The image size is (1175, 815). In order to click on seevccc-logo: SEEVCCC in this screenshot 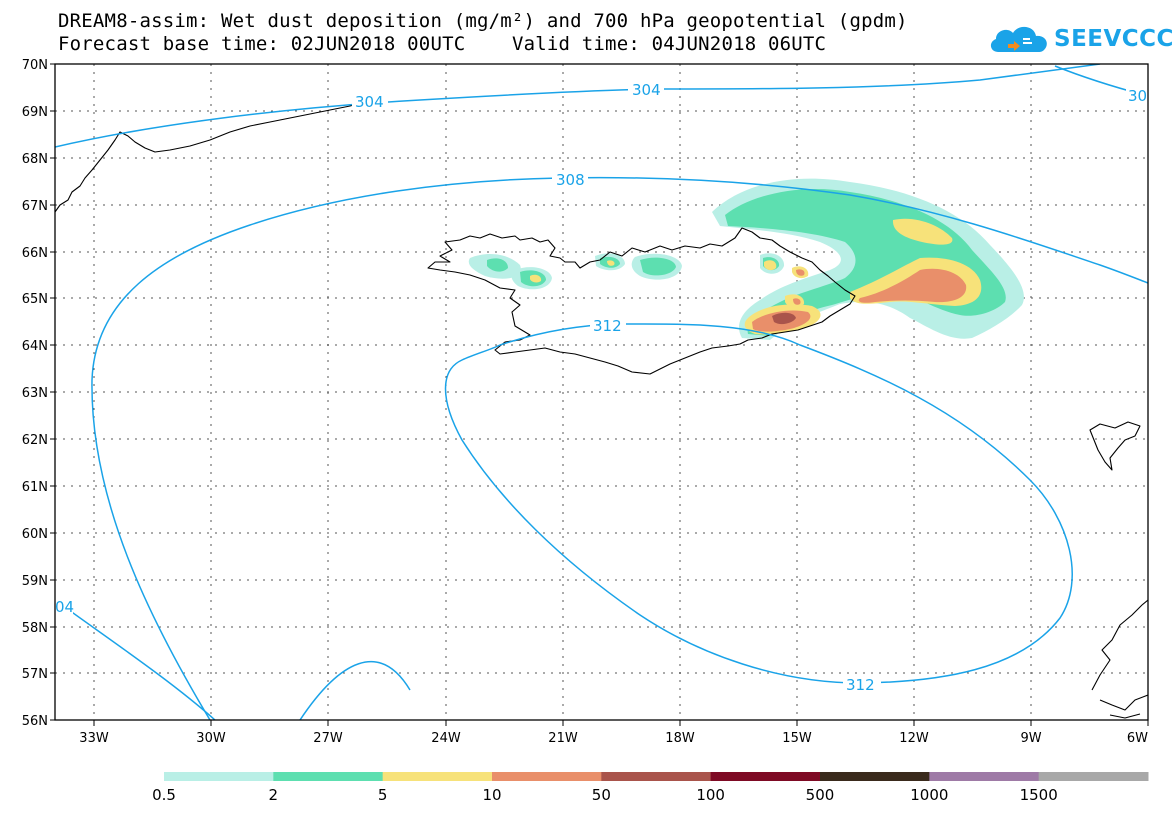, I will do `click(1080, 40)`.